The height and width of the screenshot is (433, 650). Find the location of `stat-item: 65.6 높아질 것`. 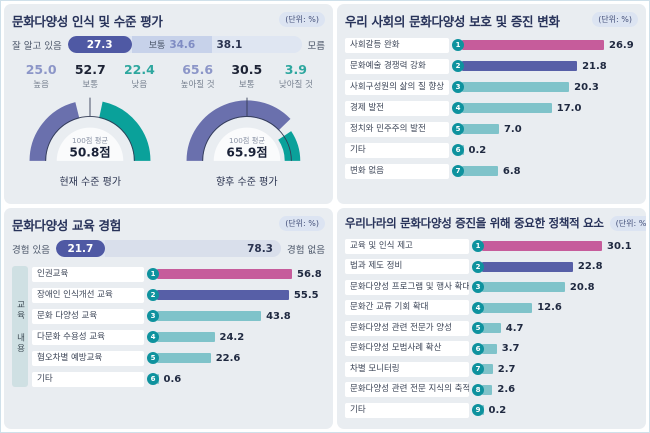

stat-item: 65.6 높아질 것 is located at coordinates (198, 76).